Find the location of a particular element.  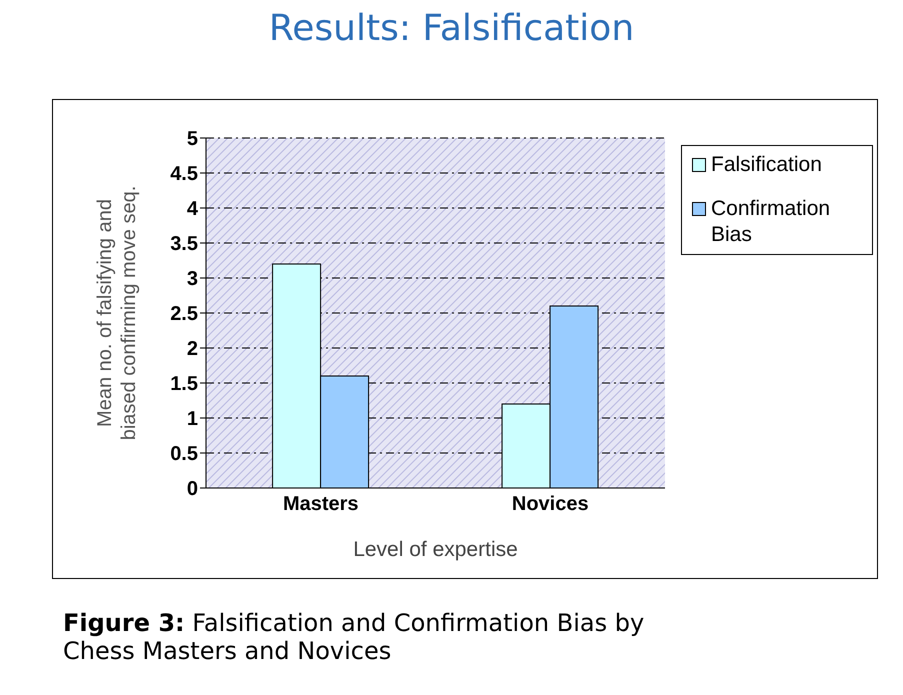

x-tick-label: Novices is located at coordinates (550, 504).